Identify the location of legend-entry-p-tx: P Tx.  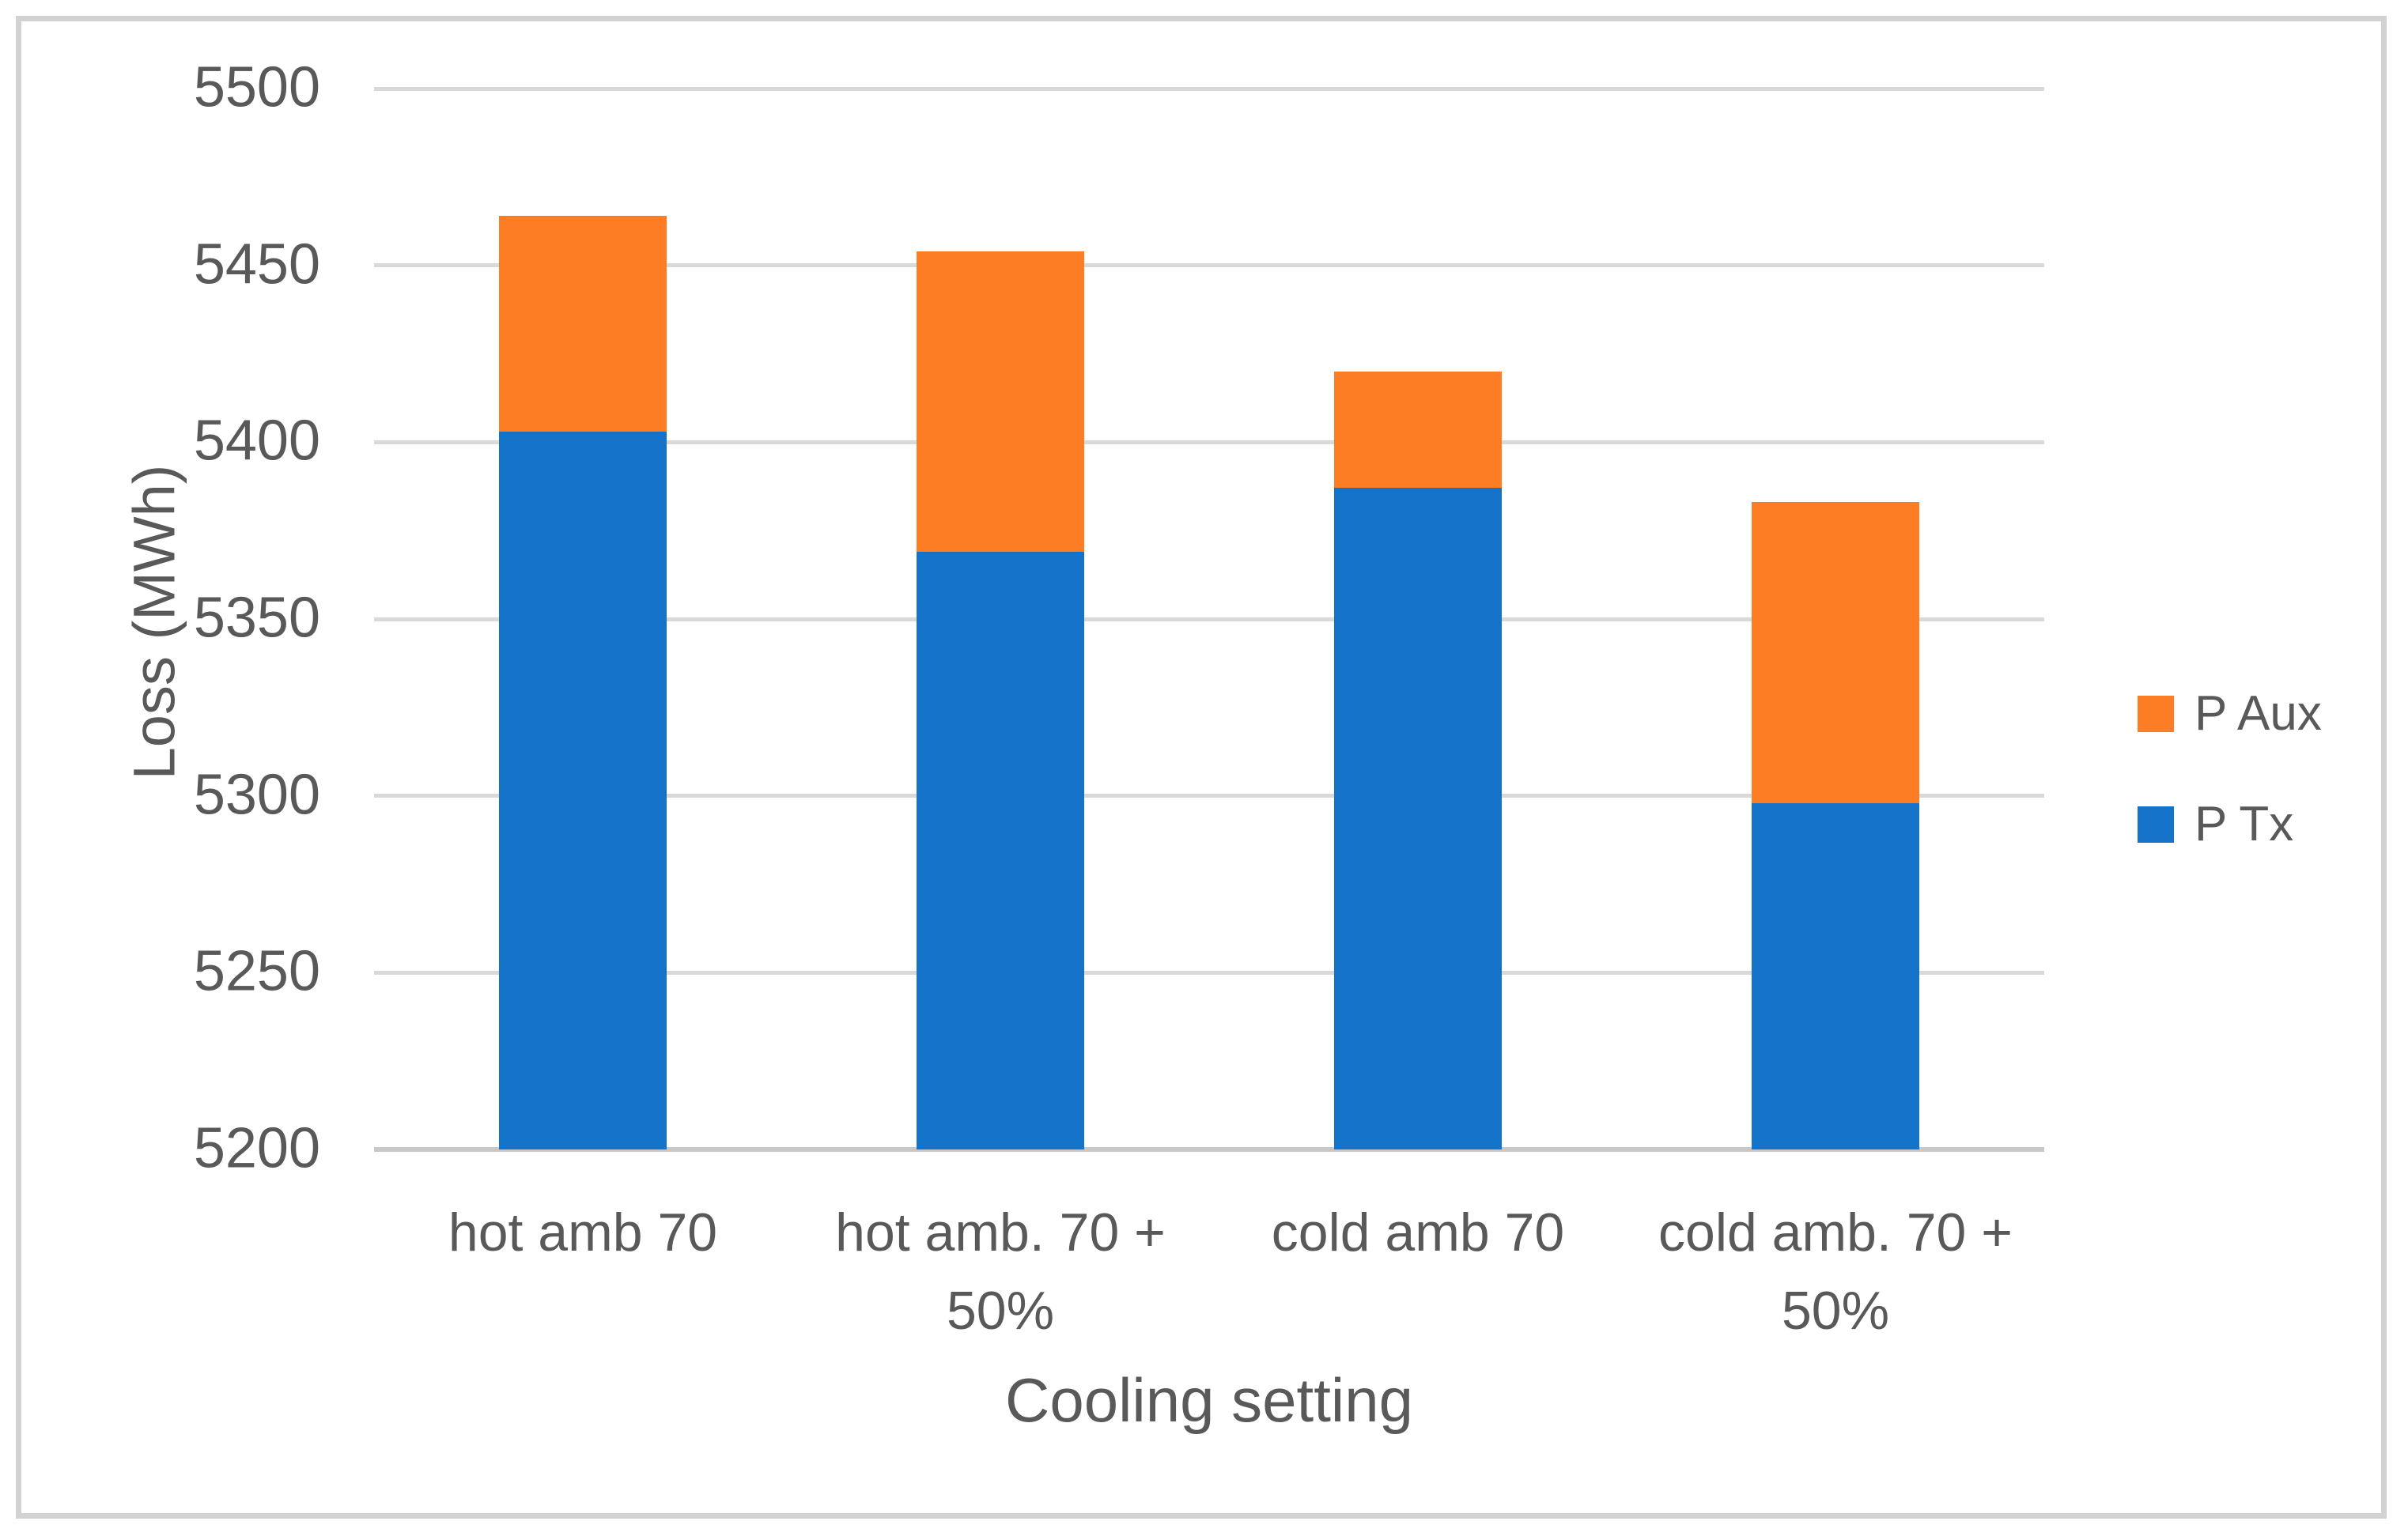
(2215, 825).